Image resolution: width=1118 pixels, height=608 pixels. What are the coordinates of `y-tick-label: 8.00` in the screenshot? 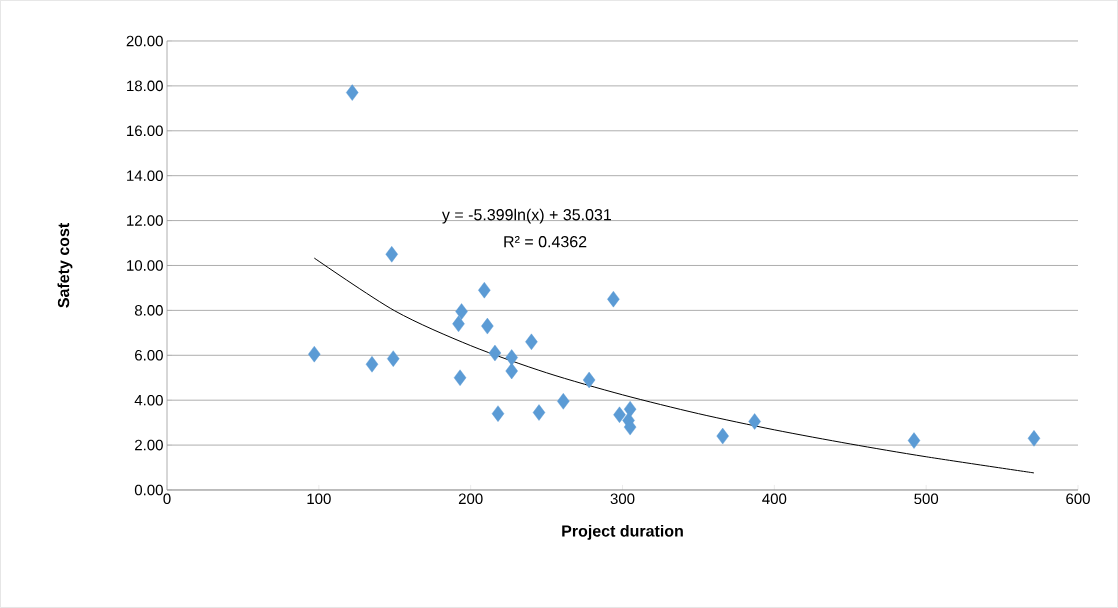 It's located at (148, 310).